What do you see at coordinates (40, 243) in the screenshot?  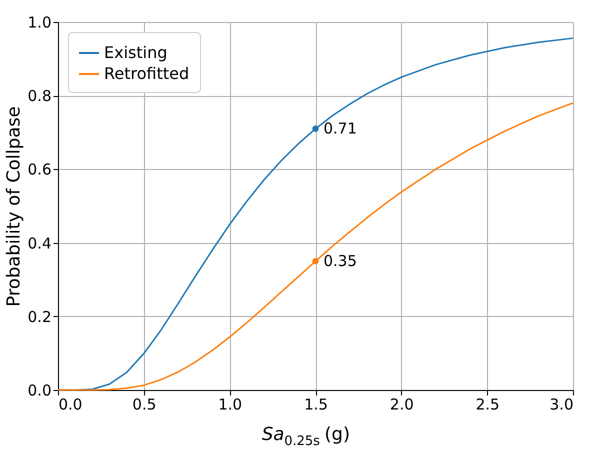 I see `y-tick-label: 0.4` at bounding box center [40, 243].